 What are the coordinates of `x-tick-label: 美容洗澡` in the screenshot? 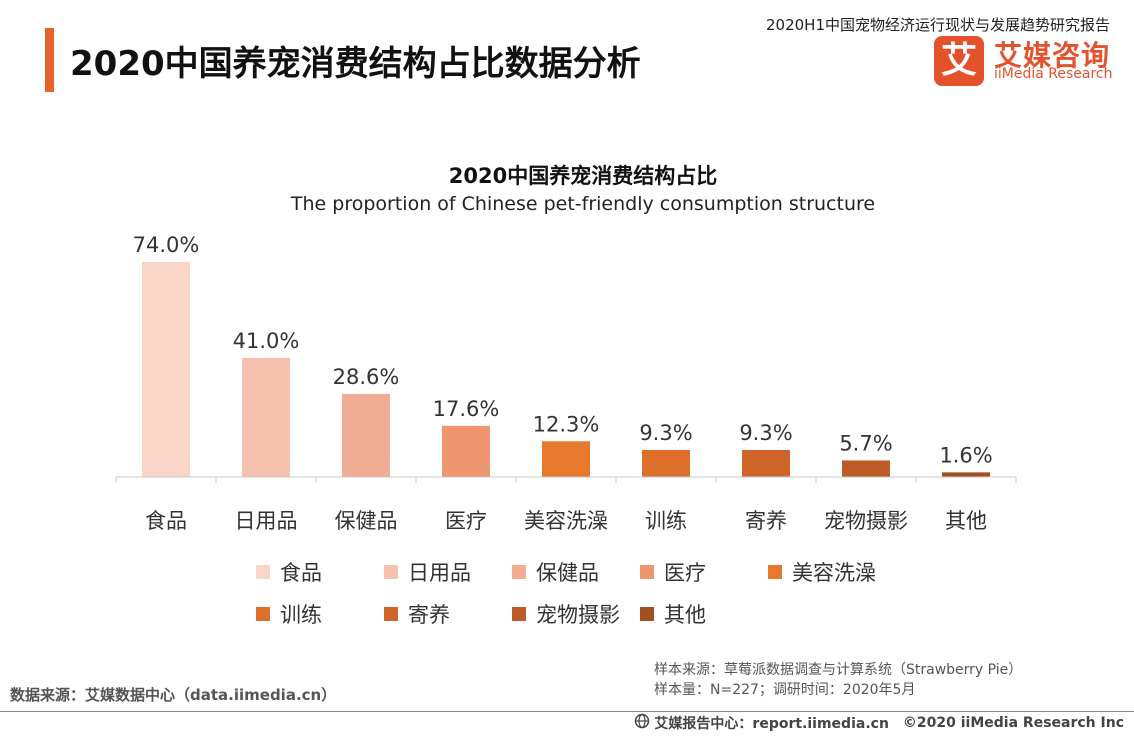 It's located at (566, 521).